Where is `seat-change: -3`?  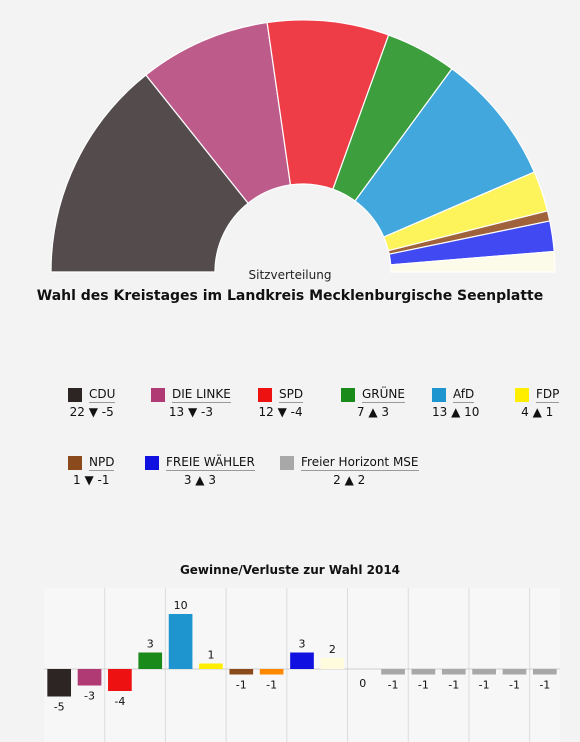
seat-change: -3 is located at coordinates (207, 412).